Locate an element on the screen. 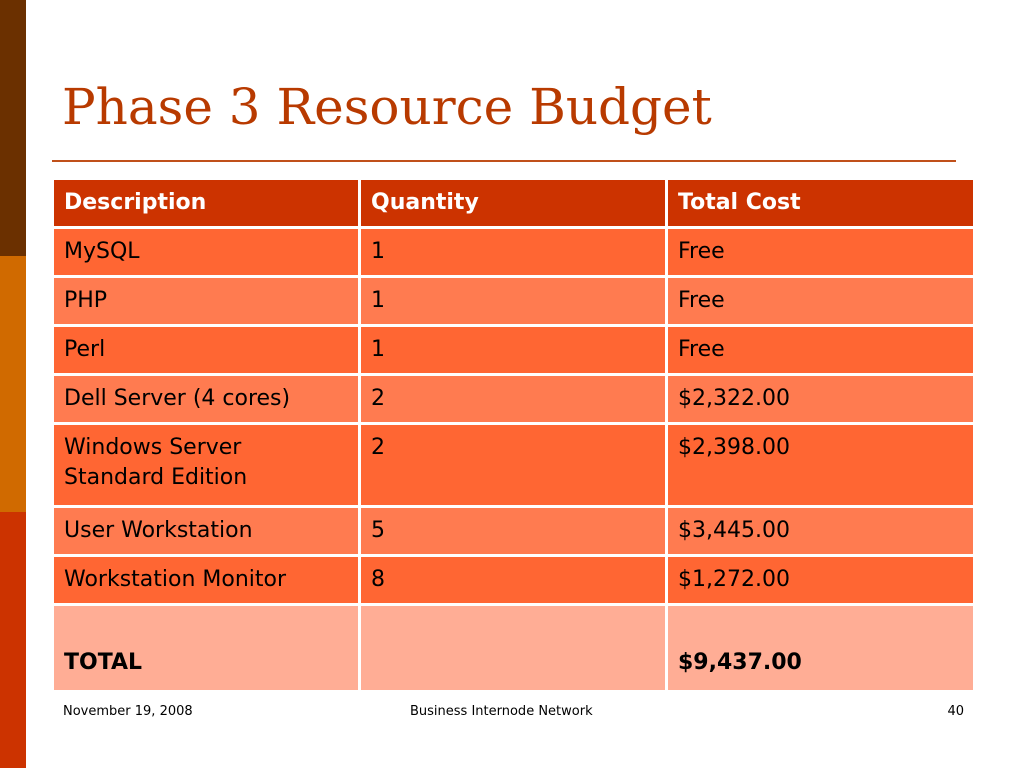  total-quantity is located at coordinates (513, 648).